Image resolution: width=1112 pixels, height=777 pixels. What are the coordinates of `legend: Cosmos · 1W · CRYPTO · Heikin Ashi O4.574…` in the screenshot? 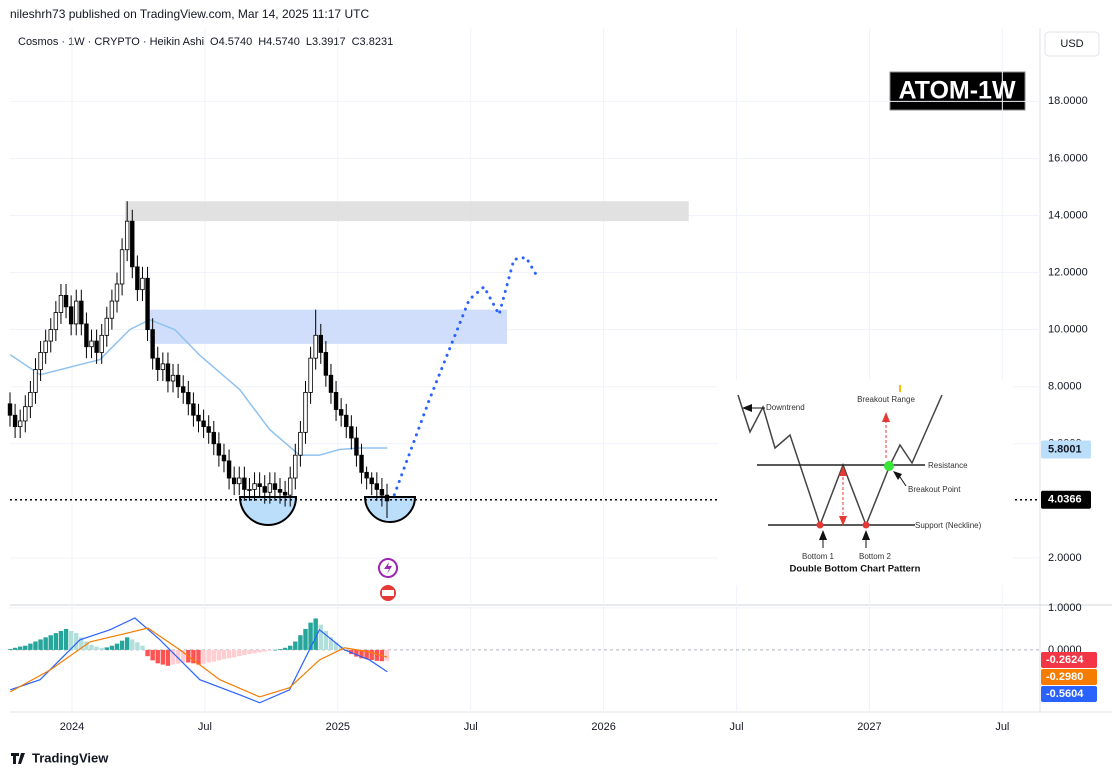 It's located at (205, 42).